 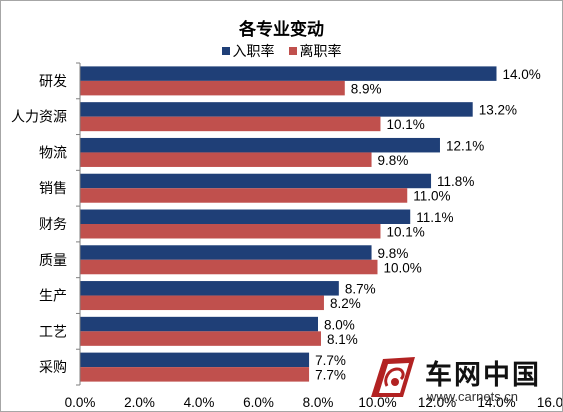 What do you see at coordinates (53, 189) in the screenshot?
I see `category-label: 销售` at bounding box center [53, 189].